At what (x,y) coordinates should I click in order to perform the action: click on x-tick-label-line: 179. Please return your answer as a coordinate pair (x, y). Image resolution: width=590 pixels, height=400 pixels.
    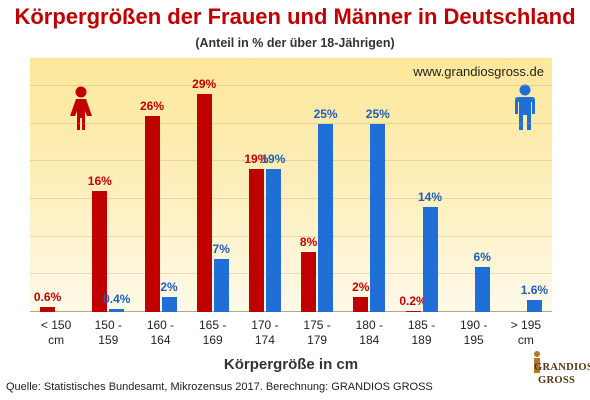
    Looking at the image, I should click on (317, 340).